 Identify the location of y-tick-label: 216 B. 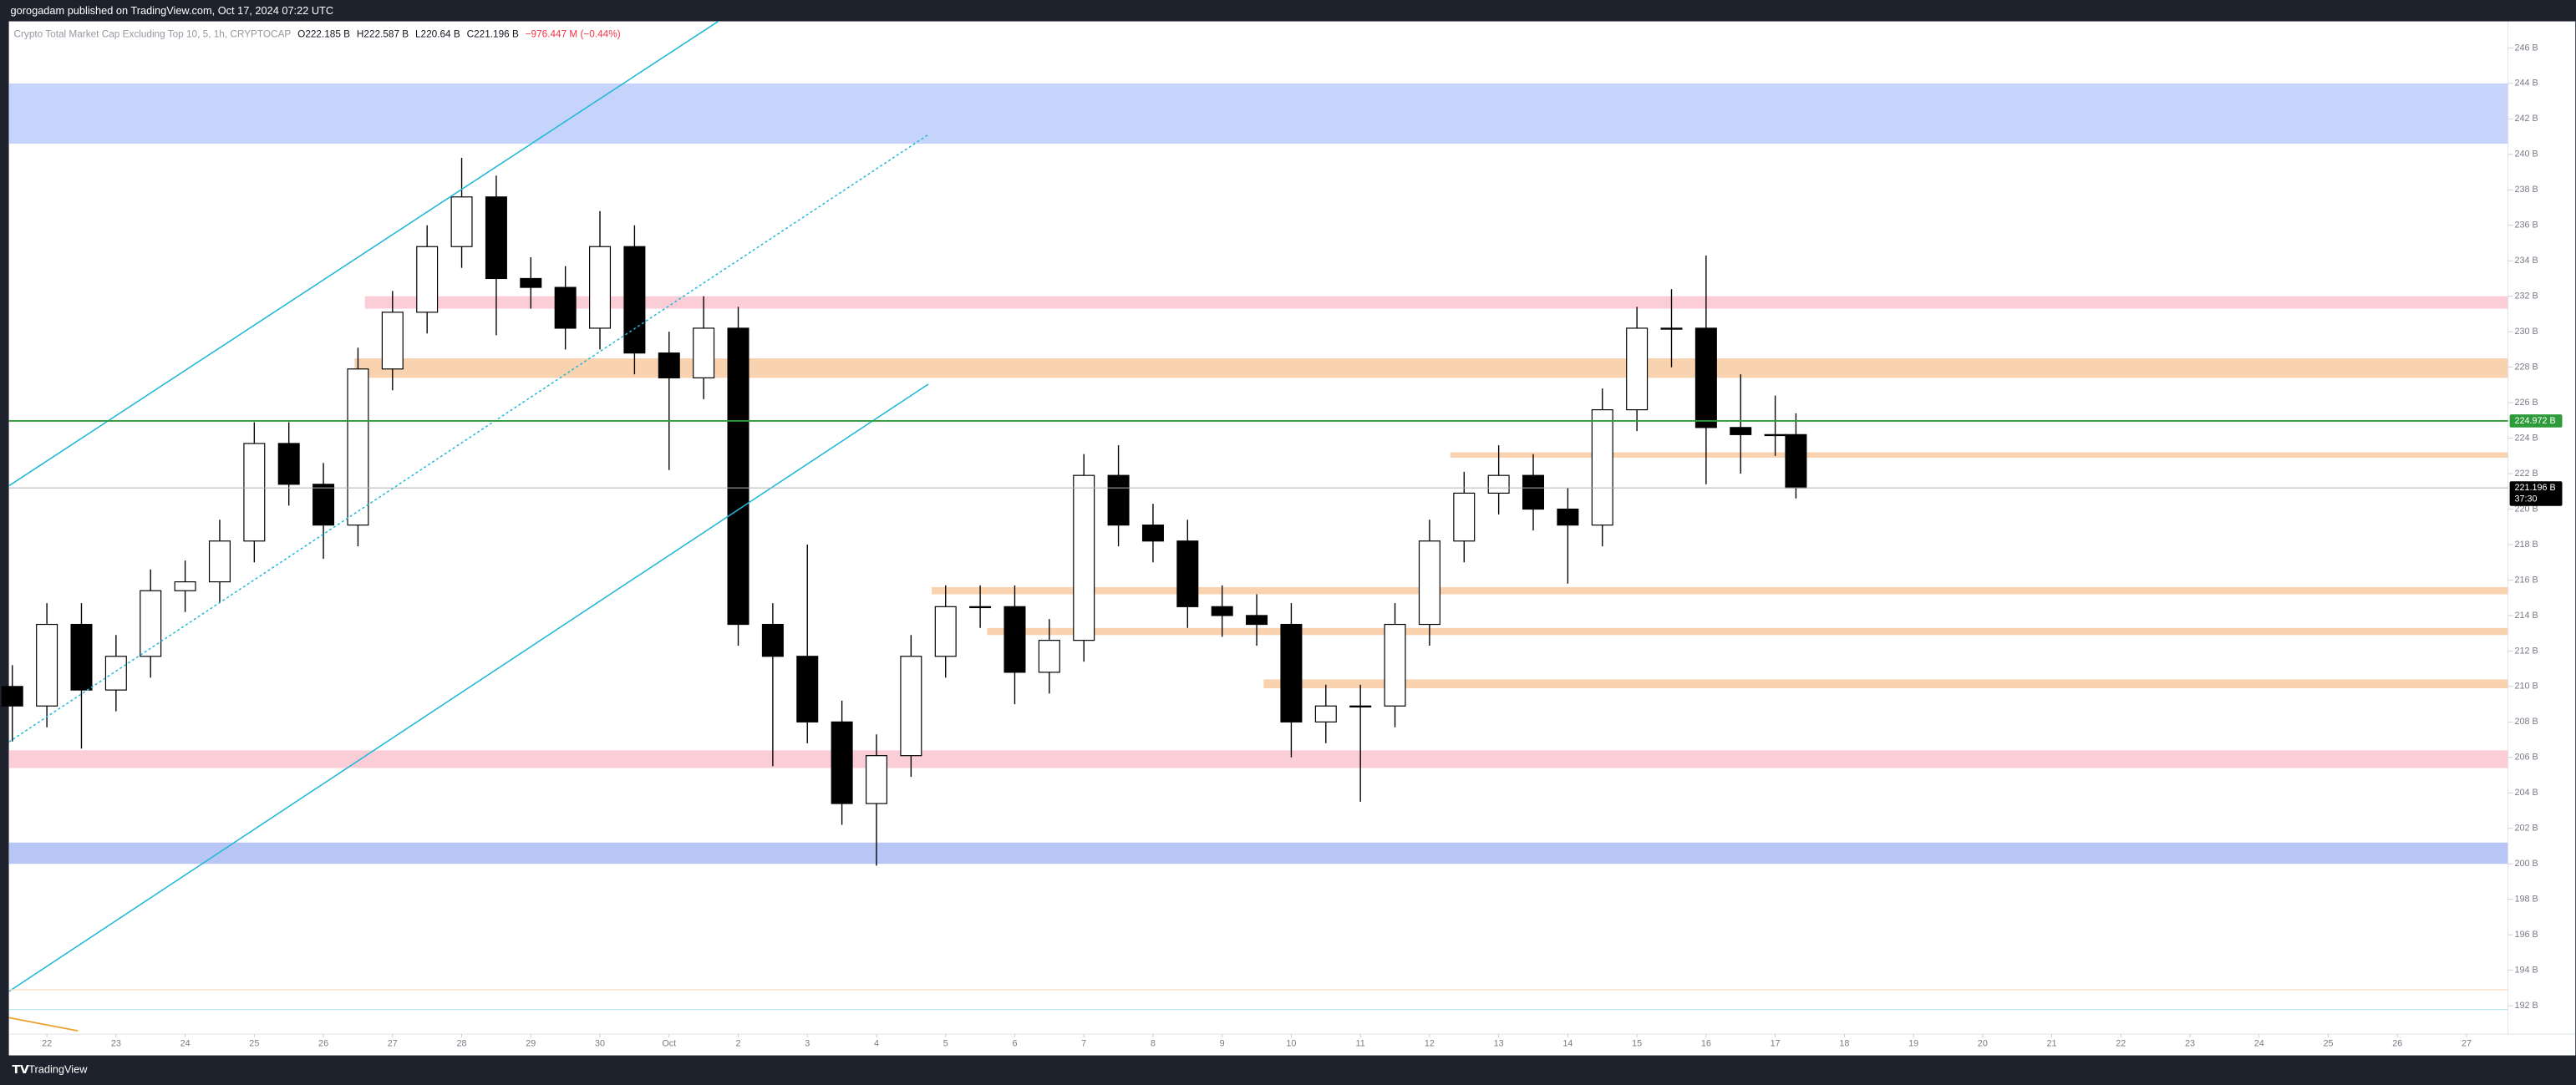
(2526, 580).